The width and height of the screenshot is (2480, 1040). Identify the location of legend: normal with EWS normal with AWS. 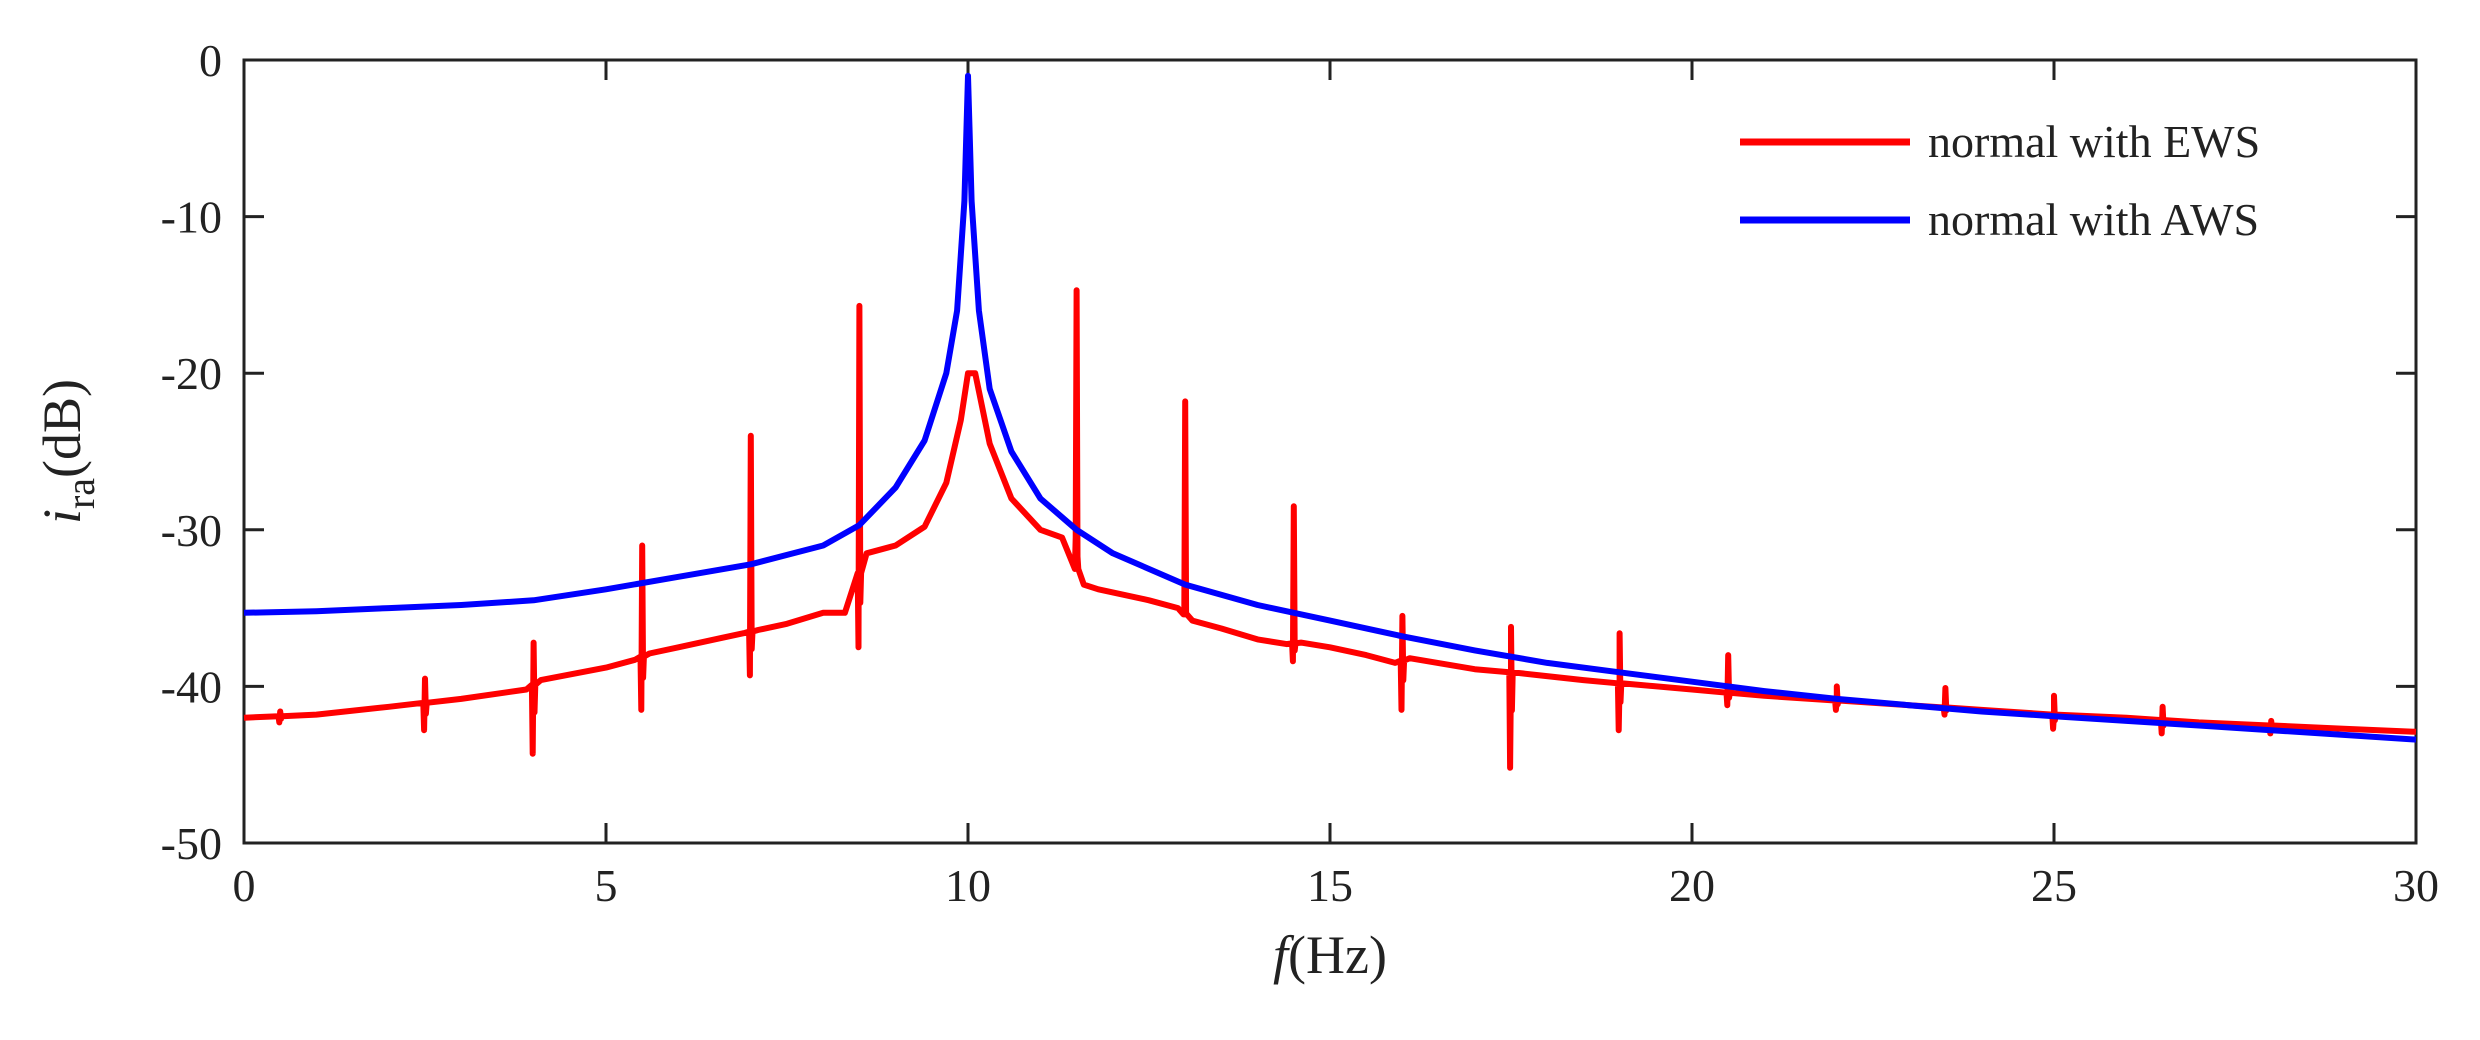
(2000, 180).